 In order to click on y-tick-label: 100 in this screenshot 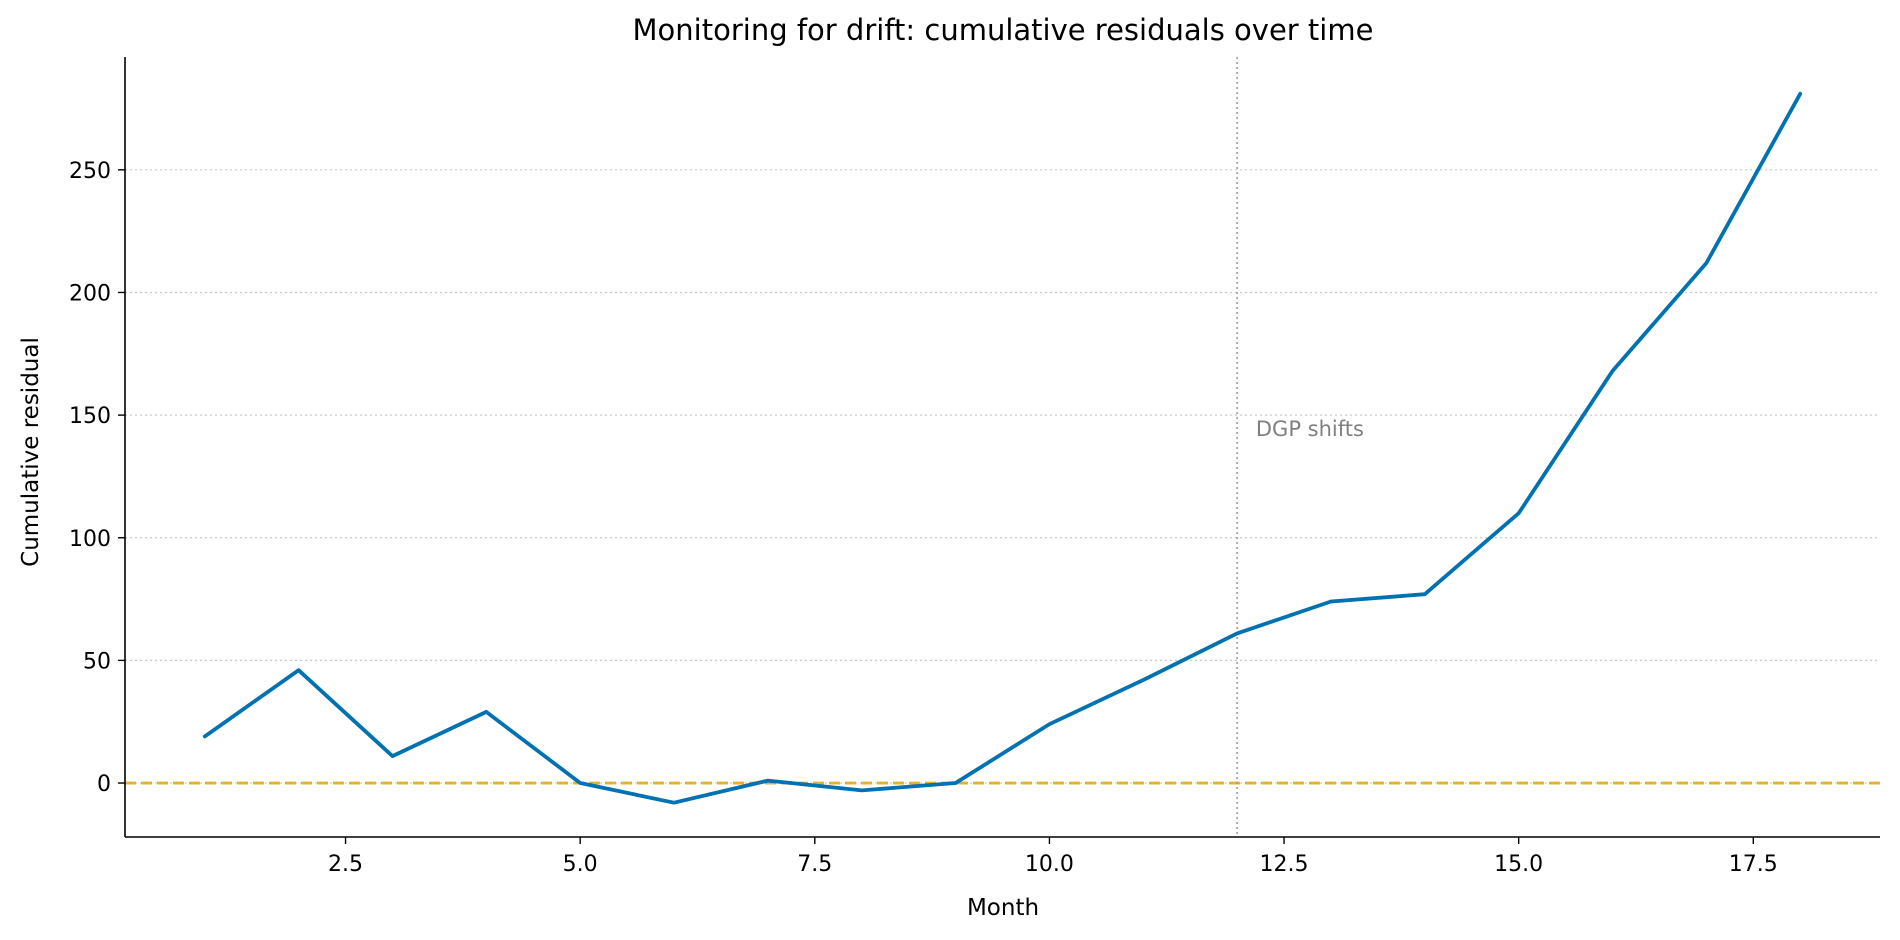, I will do `click(90, 539)`.